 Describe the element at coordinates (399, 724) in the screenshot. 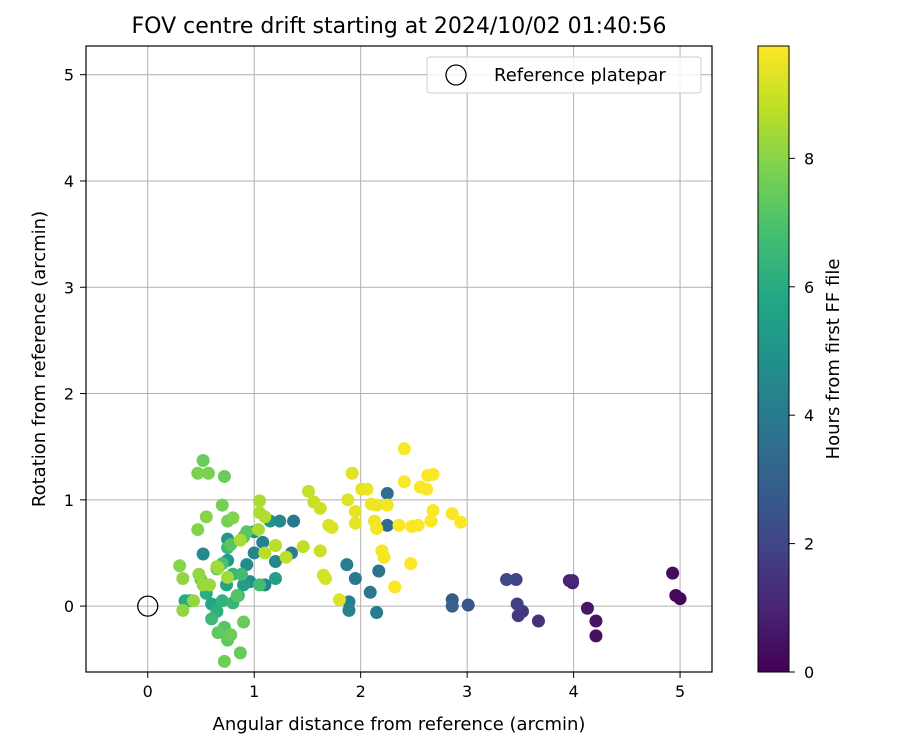

I see `x-axis-label: Angular distance from reference (arcmin)` at that location.